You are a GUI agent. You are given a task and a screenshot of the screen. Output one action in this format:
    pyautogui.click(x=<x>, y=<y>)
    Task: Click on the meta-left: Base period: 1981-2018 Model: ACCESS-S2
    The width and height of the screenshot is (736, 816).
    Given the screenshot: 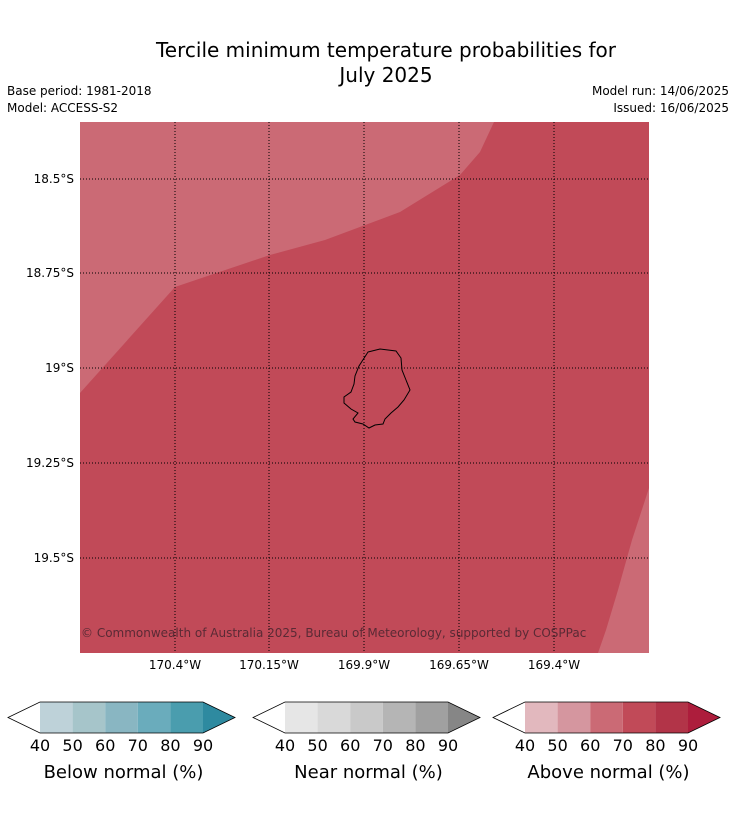 What is the action you would take?
    pyautogui.click(x=79, y=100)
    